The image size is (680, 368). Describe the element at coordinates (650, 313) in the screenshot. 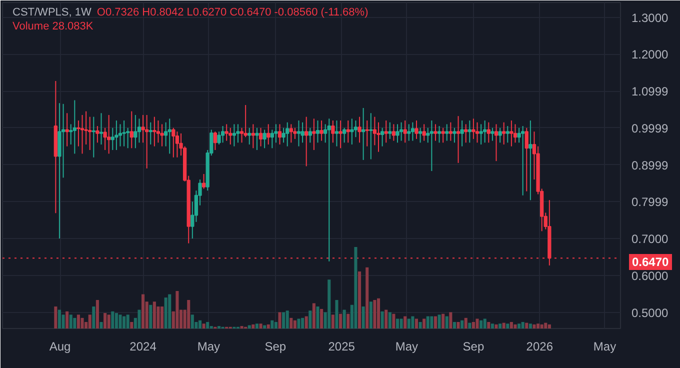

I see `y-tick-label: 0.5000` at that location.